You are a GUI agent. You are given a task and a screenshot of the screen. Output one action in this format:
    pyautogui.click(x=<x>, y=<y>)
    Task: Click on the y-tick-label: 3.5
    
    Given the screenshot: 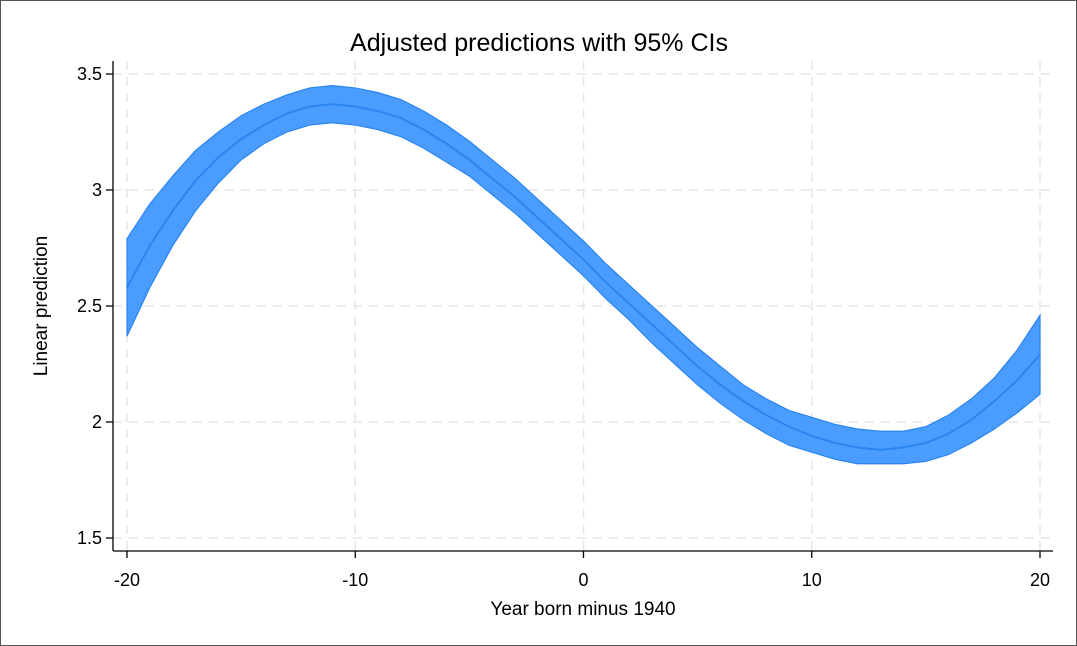 What is the action you would take?
    pyautogui.click(x=89, y=74)
    